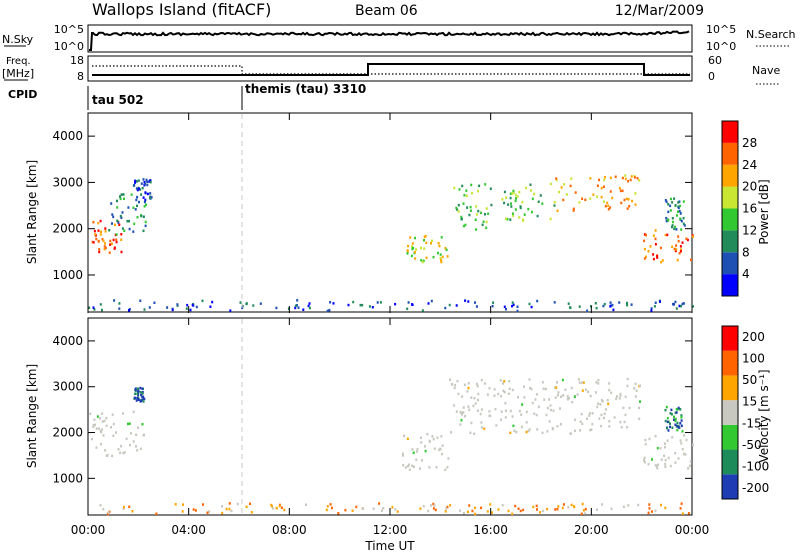 The width and height of the screenshot is (800, 554). Describe the element at coordinates (67, 136) in the screenshot. I see `range-tick-label: 4000` at that location.